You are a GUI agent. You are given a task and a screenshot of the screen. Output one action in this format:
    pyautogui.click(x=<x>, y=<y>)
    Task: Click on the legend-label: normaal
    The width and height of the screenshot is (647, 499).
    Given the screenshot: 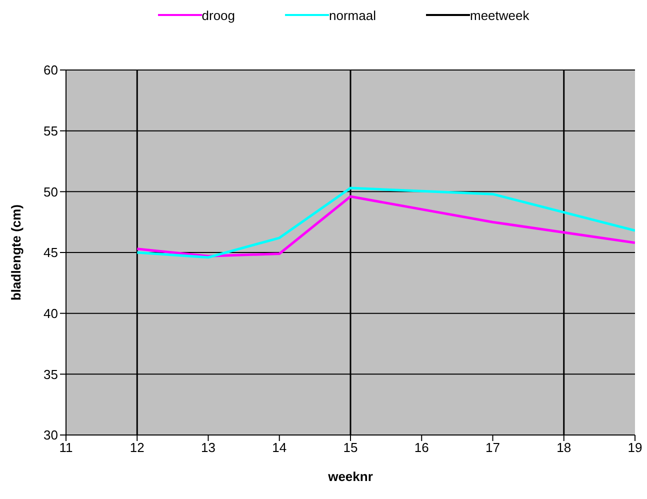 What is the action you would take?
    pyautogui.click(x=352, y=15)
    